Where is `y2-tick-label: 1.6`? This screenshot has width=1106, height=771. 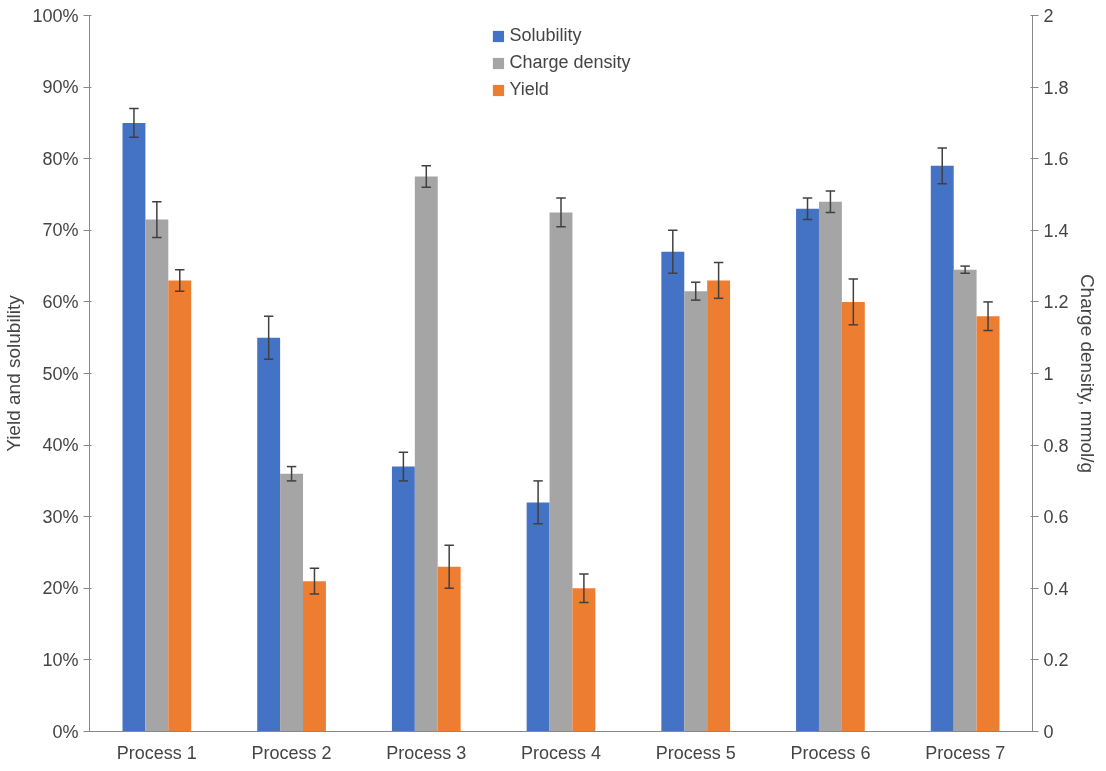
y2-tick-label: 1.6 is located at coordinates (1056, 159).